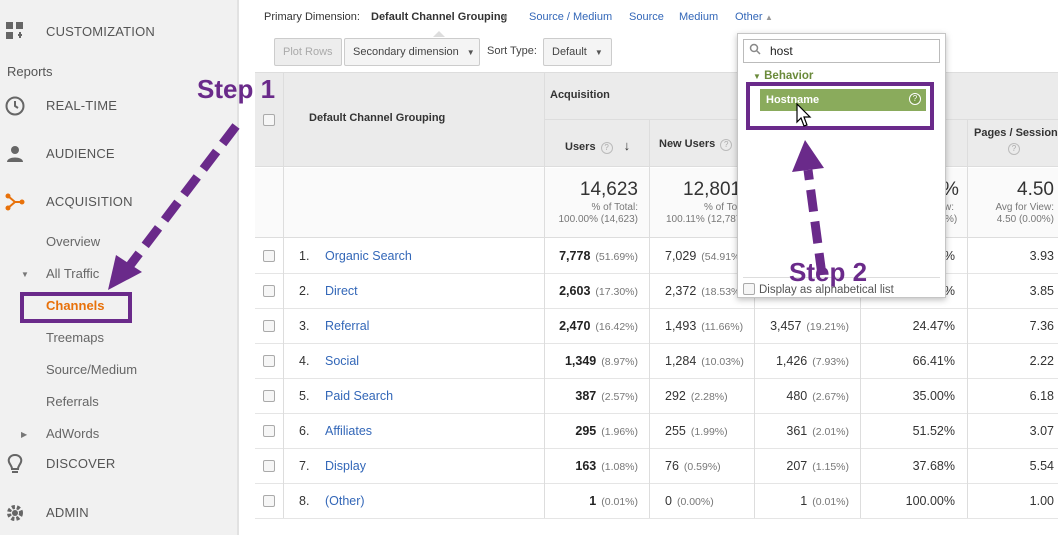 This screenshot has width=1058, height=535. What do you see at coordinates (1024, 207) in the screenshot?
I see `total-pages-sub1: Avg for View:` at bounding box center [1024, 207].